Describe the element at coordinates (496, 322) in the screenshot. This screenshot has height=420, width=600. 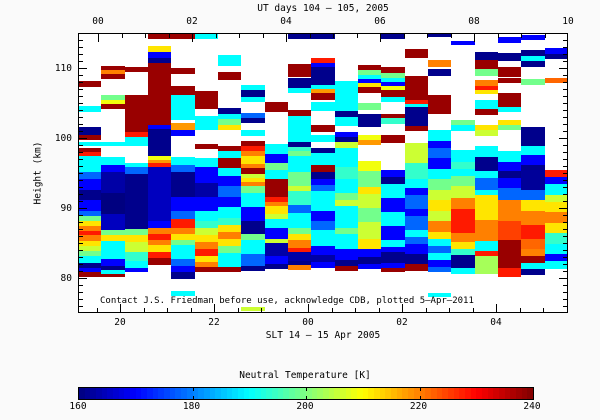
I see `bottom-axis-tick-label: 04` at that location.